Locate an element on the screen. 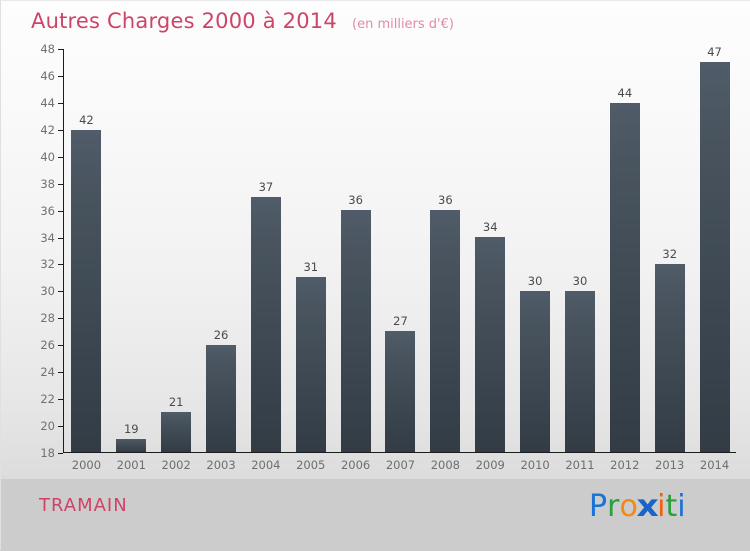 The image size is (750, 551). bar-value-label: 44 is located at coordinates (625, 92).